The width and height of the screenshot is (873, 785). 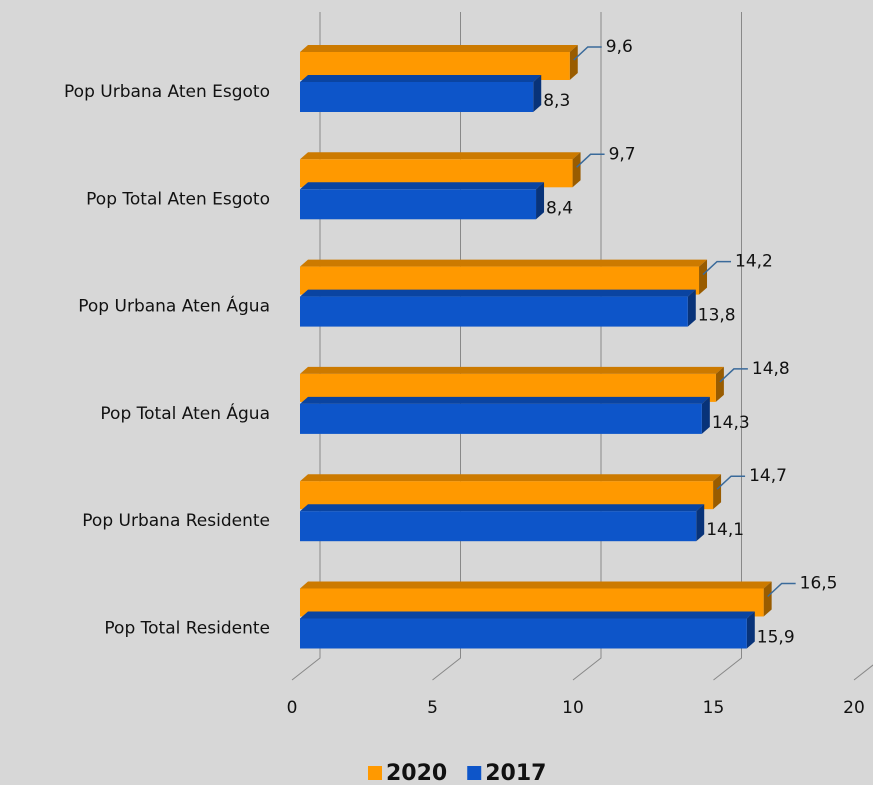 I want to click on x-tick-label: 0, so click(x=292, y=708).